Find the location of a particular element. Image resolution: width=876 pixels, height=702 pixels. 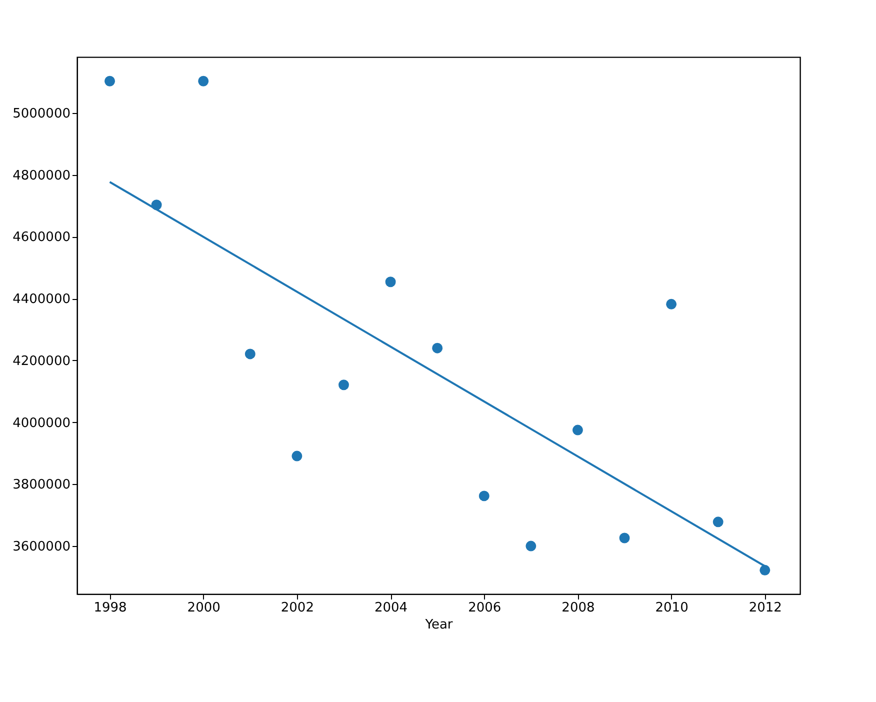

y-tick-label: 4200000 is located at coordinates (41, 361).